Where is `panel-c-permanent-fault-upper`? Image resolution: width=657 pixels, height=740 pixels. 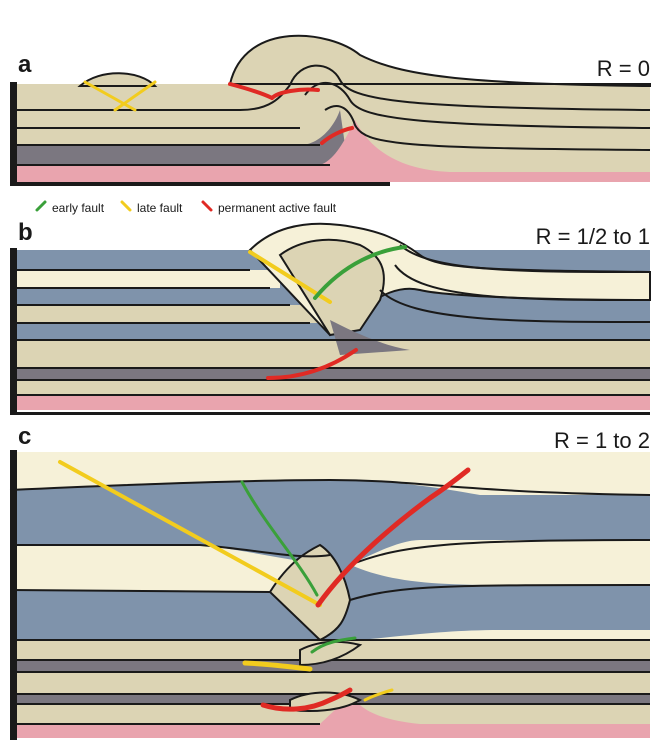 panel-c-permanent-fault-upper is located at coordinates (393, 537).